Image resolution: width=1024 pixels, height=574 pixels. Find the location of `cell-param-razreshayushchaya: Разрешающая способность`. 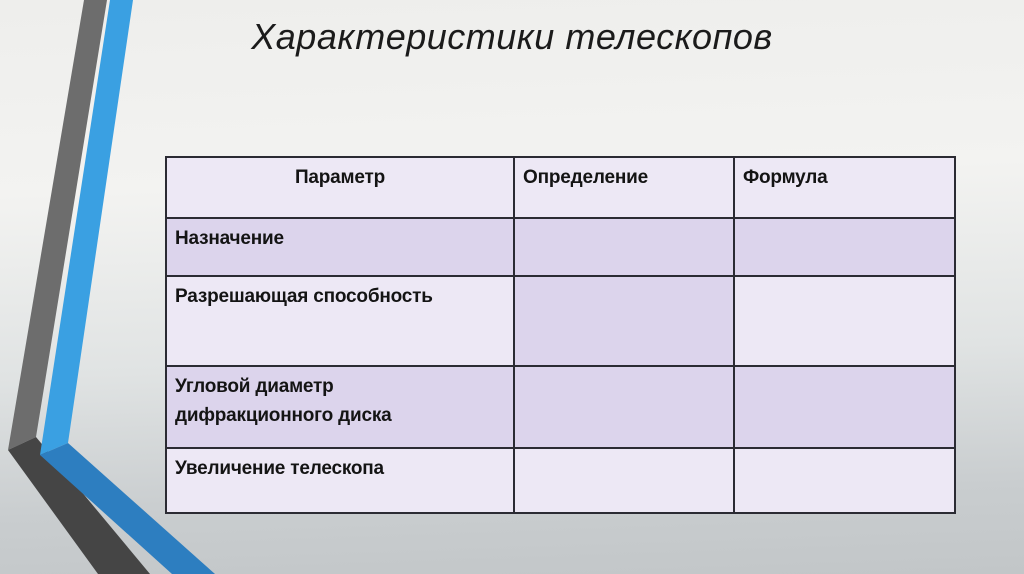

cell-param-razreshayushchaya: Разрешающая способность is located at coordinates (340, 321).